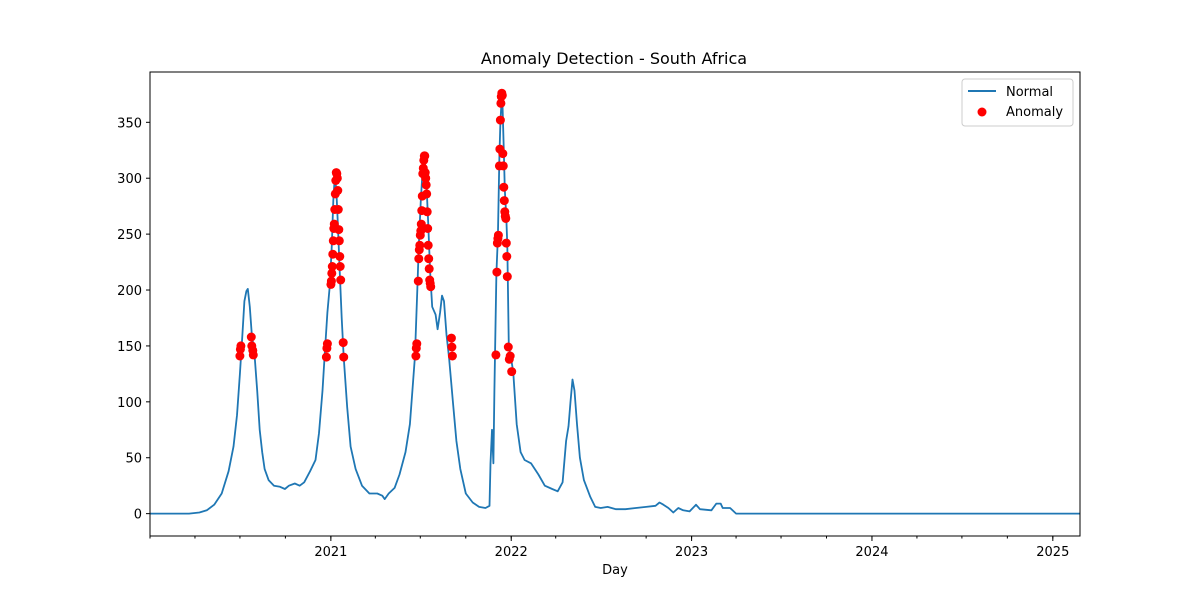 This screenshot has width=1200, height=600. I want to click on y-tick-label: 300, so click(129, 179).